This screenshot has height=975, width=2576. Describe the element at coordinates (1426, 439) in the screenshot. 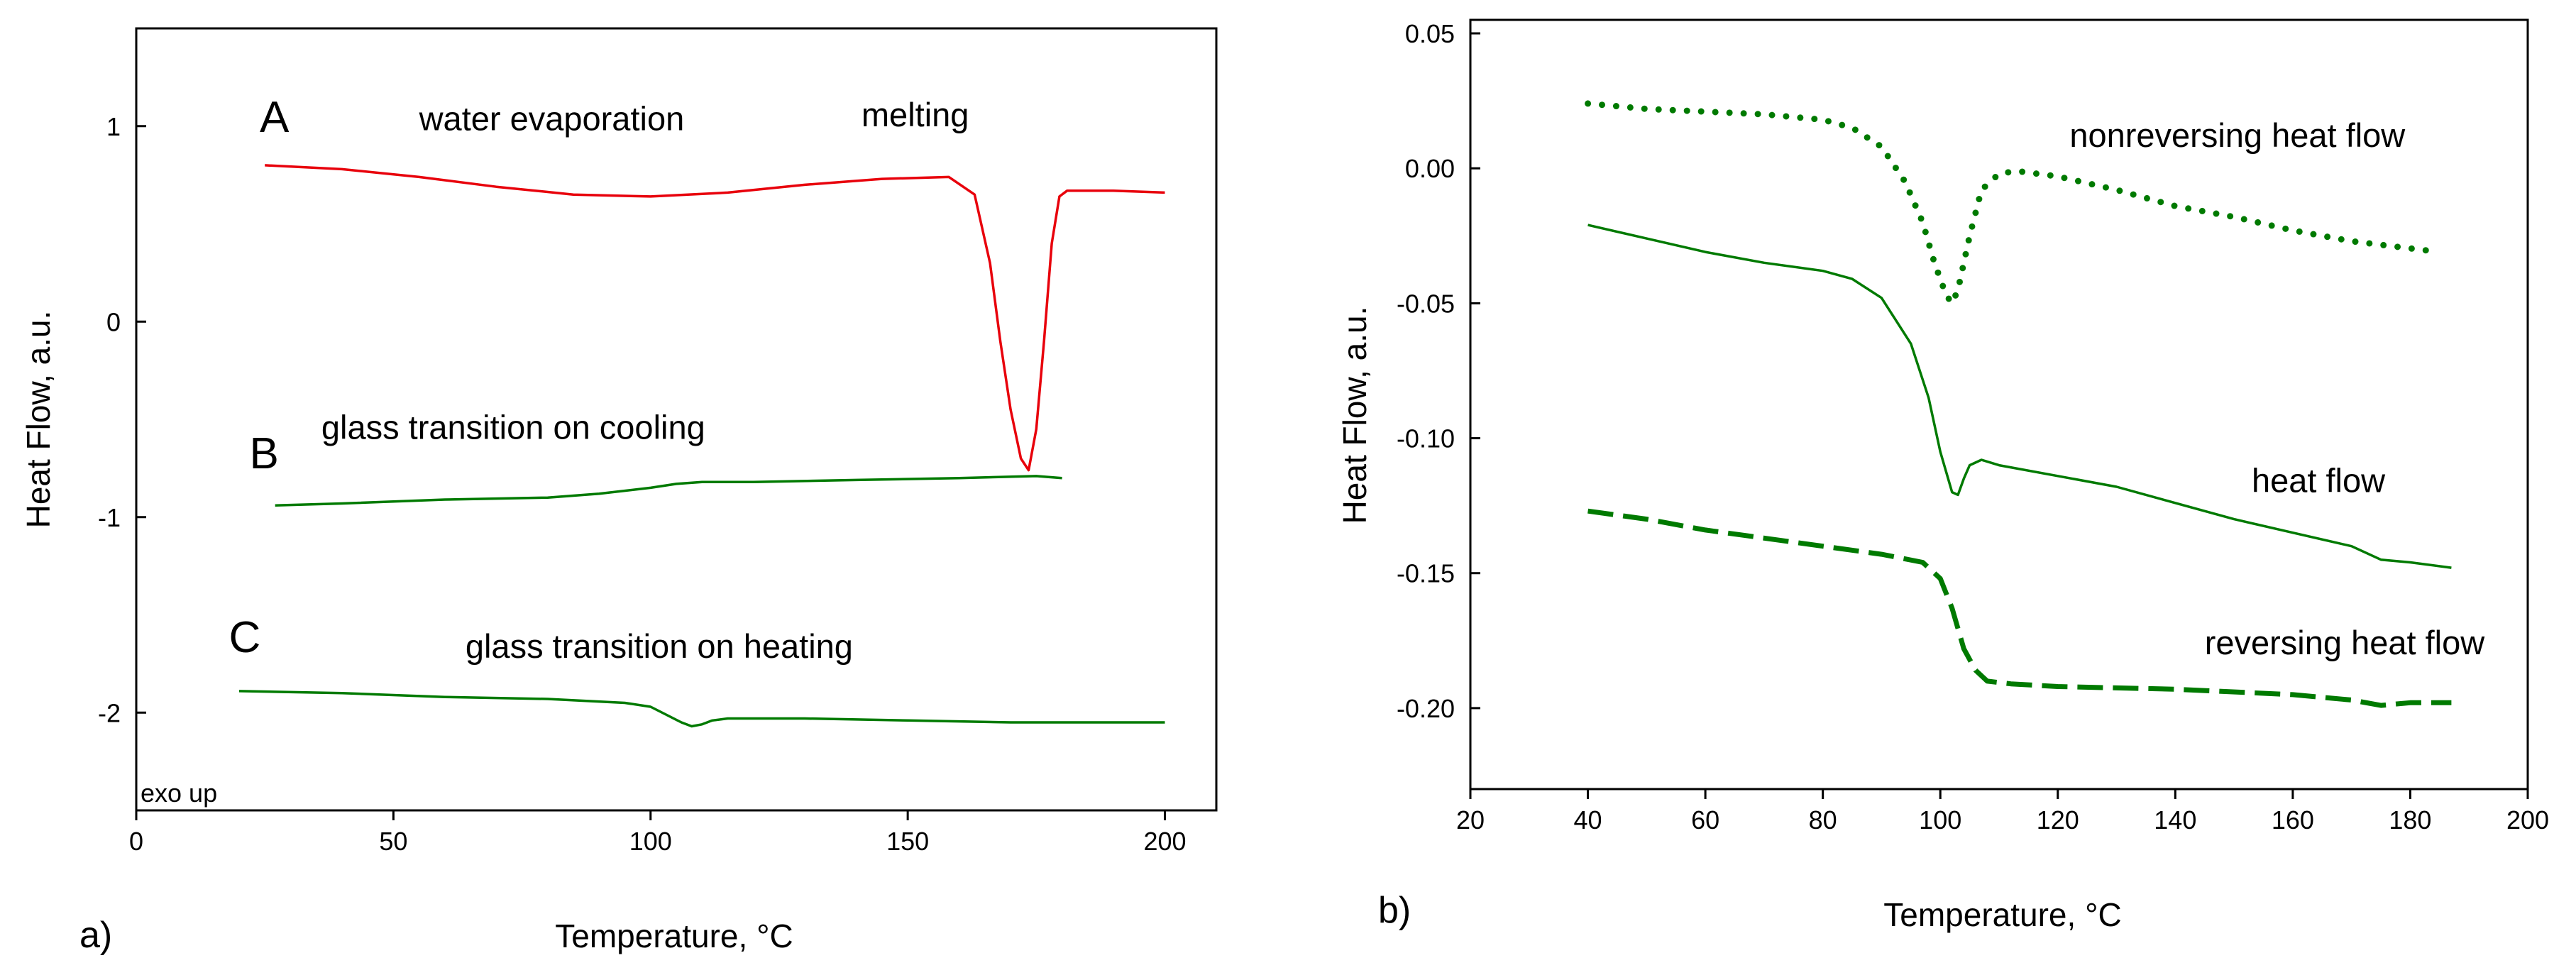

I see `y-tick-label: -0.10` at that location.